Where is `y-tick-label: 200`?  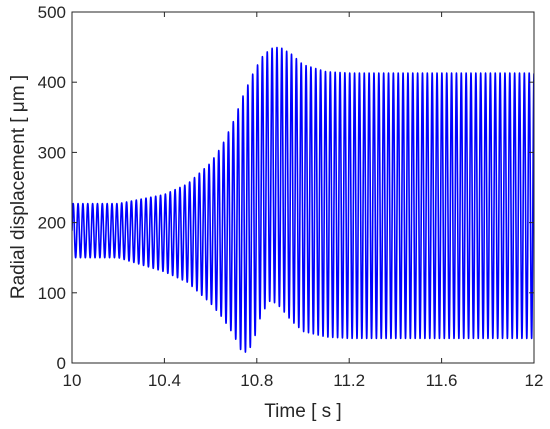
y-tick-label: 200 is located at coordinates (52, 223).